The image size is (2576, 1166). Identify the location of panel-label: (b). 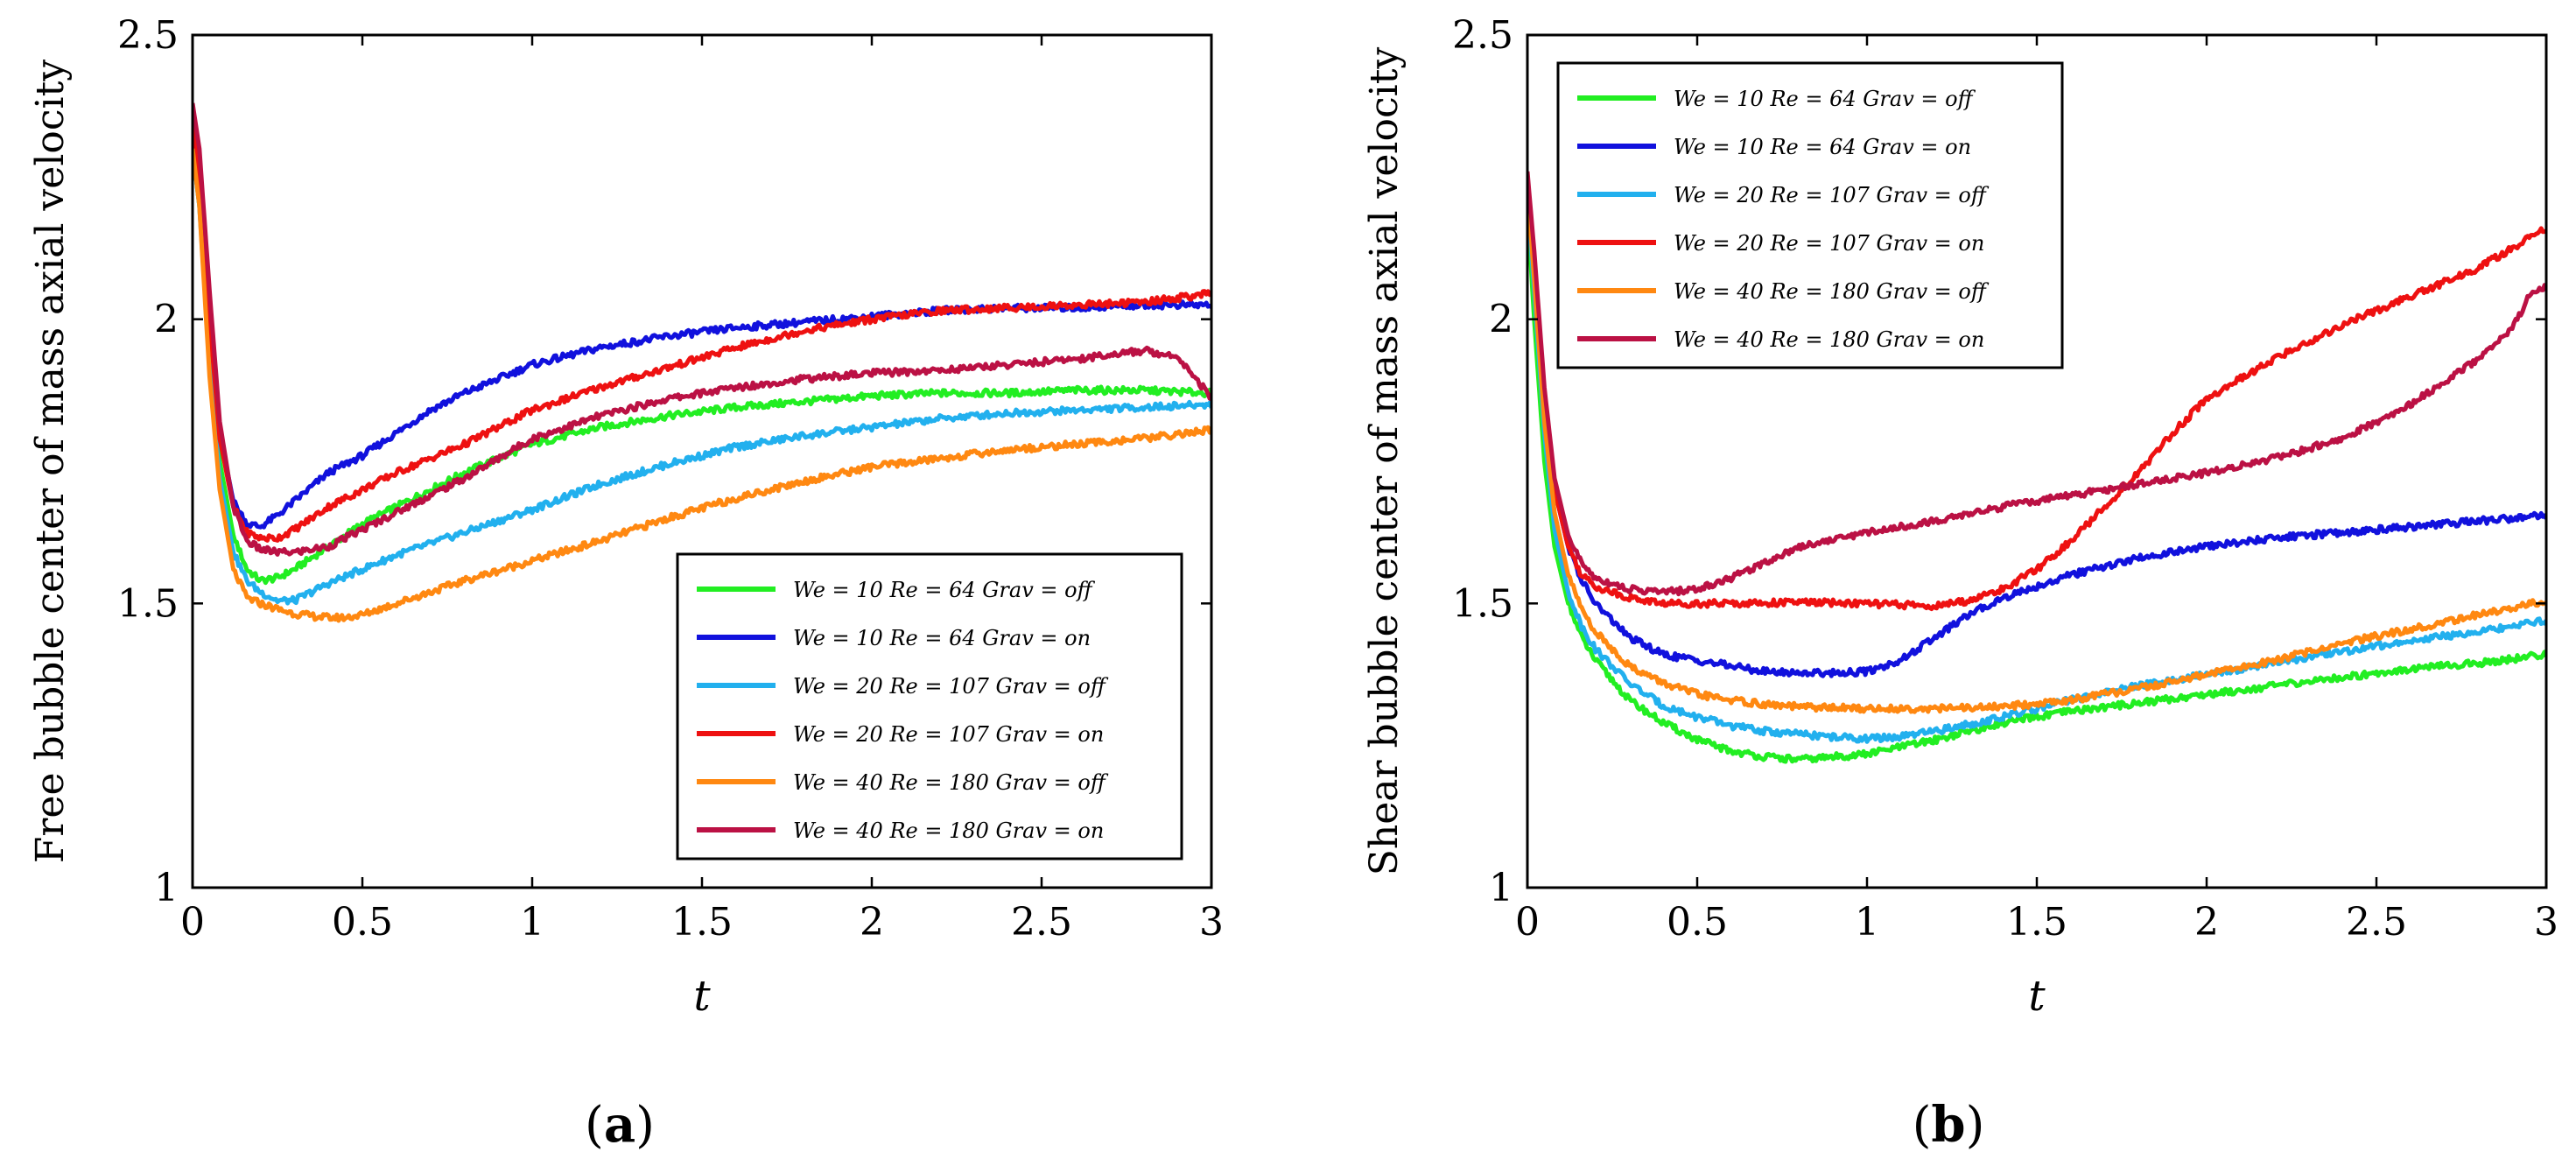
(1949, 1125).